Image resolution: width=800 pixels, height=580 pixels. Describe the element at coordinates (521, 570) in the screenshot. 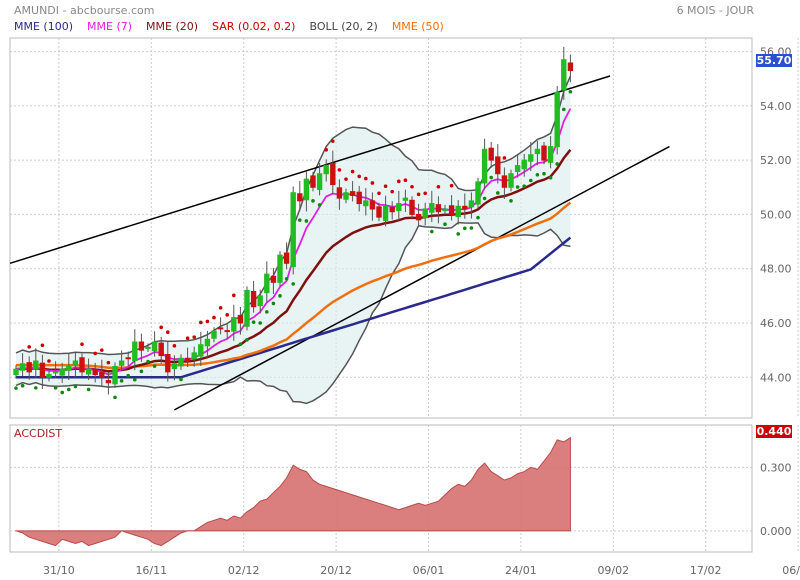

I see `time-tick-label: 24/01` at that location.